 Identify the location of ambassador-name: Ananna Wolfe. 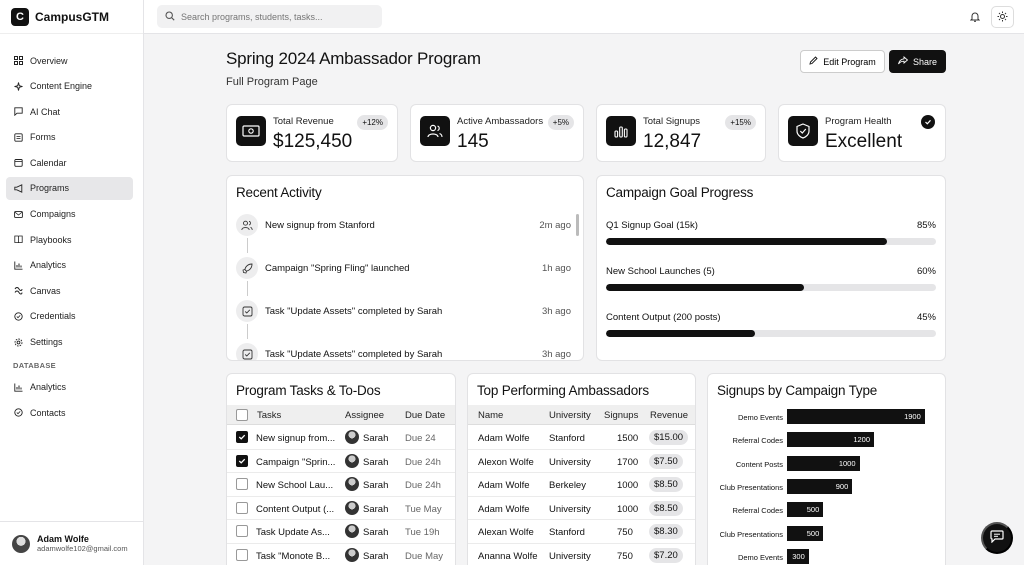
(508, 556).